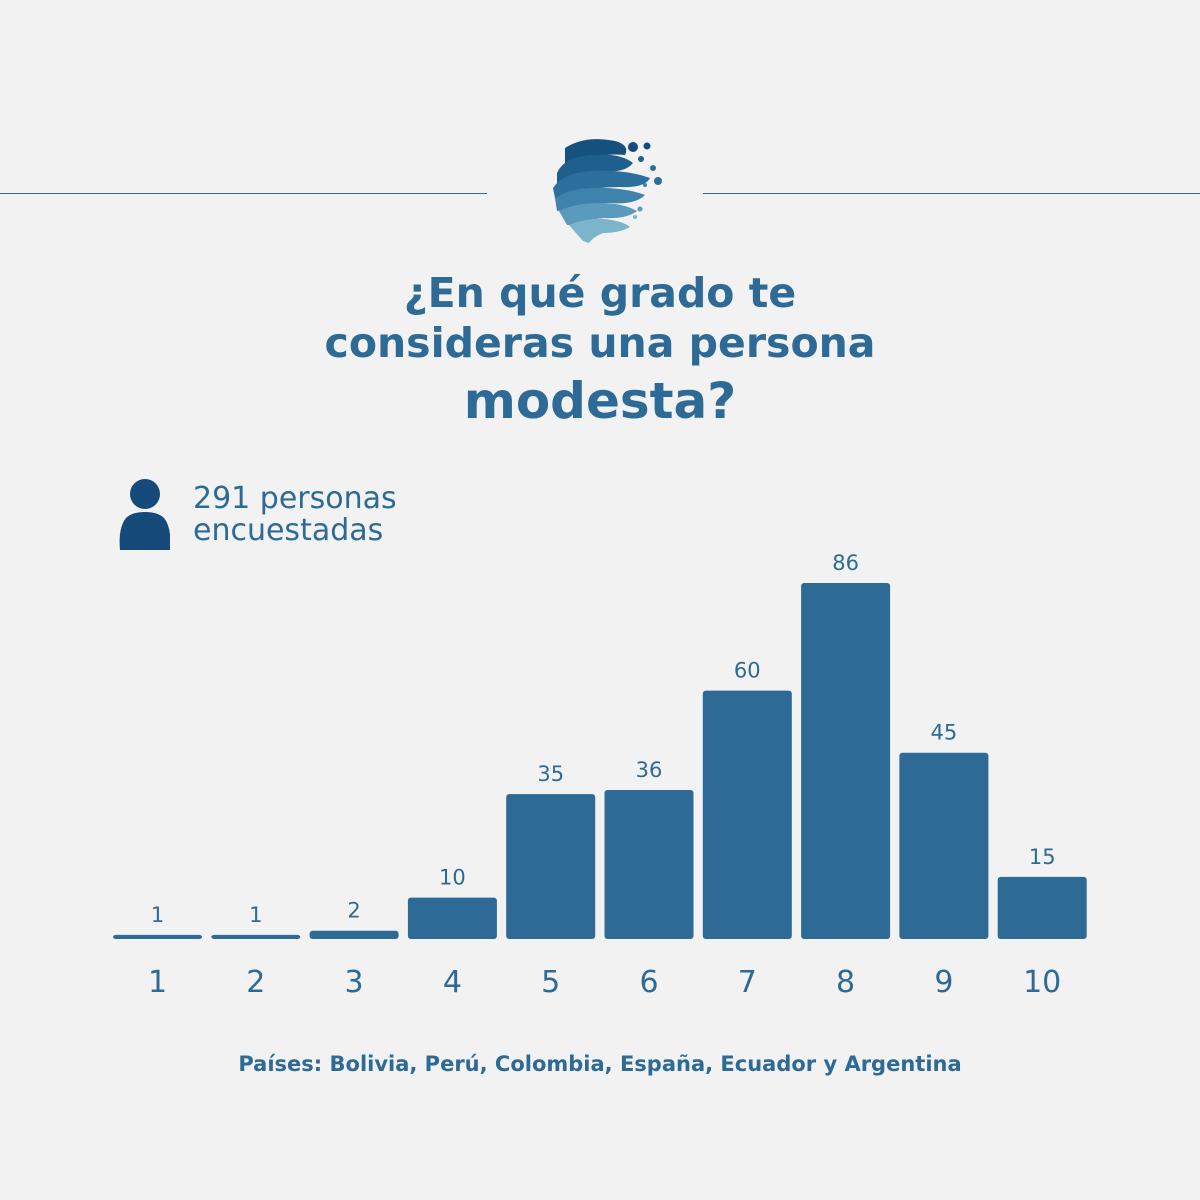  I want to click on data-label-5: 35, so click(550, 774).